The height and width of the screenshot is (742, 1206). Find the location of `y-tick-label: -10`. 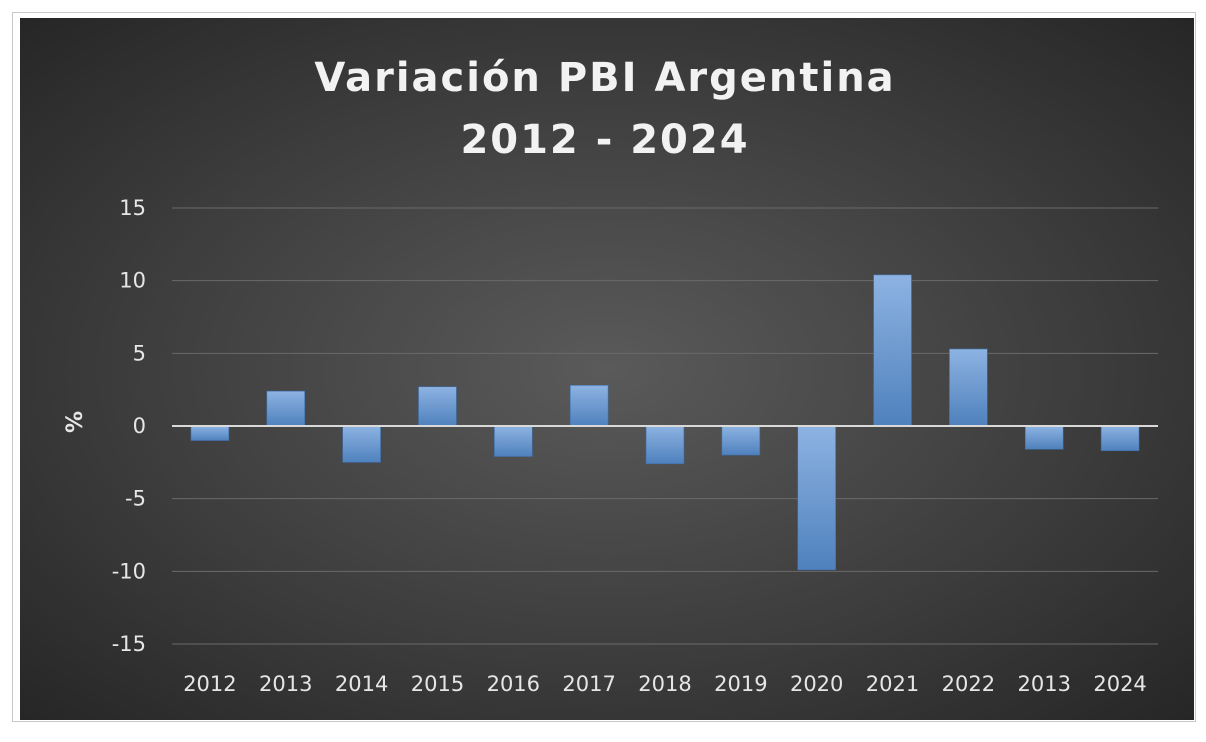

y-tick-label: -10 is located at coordinates (129, 571).